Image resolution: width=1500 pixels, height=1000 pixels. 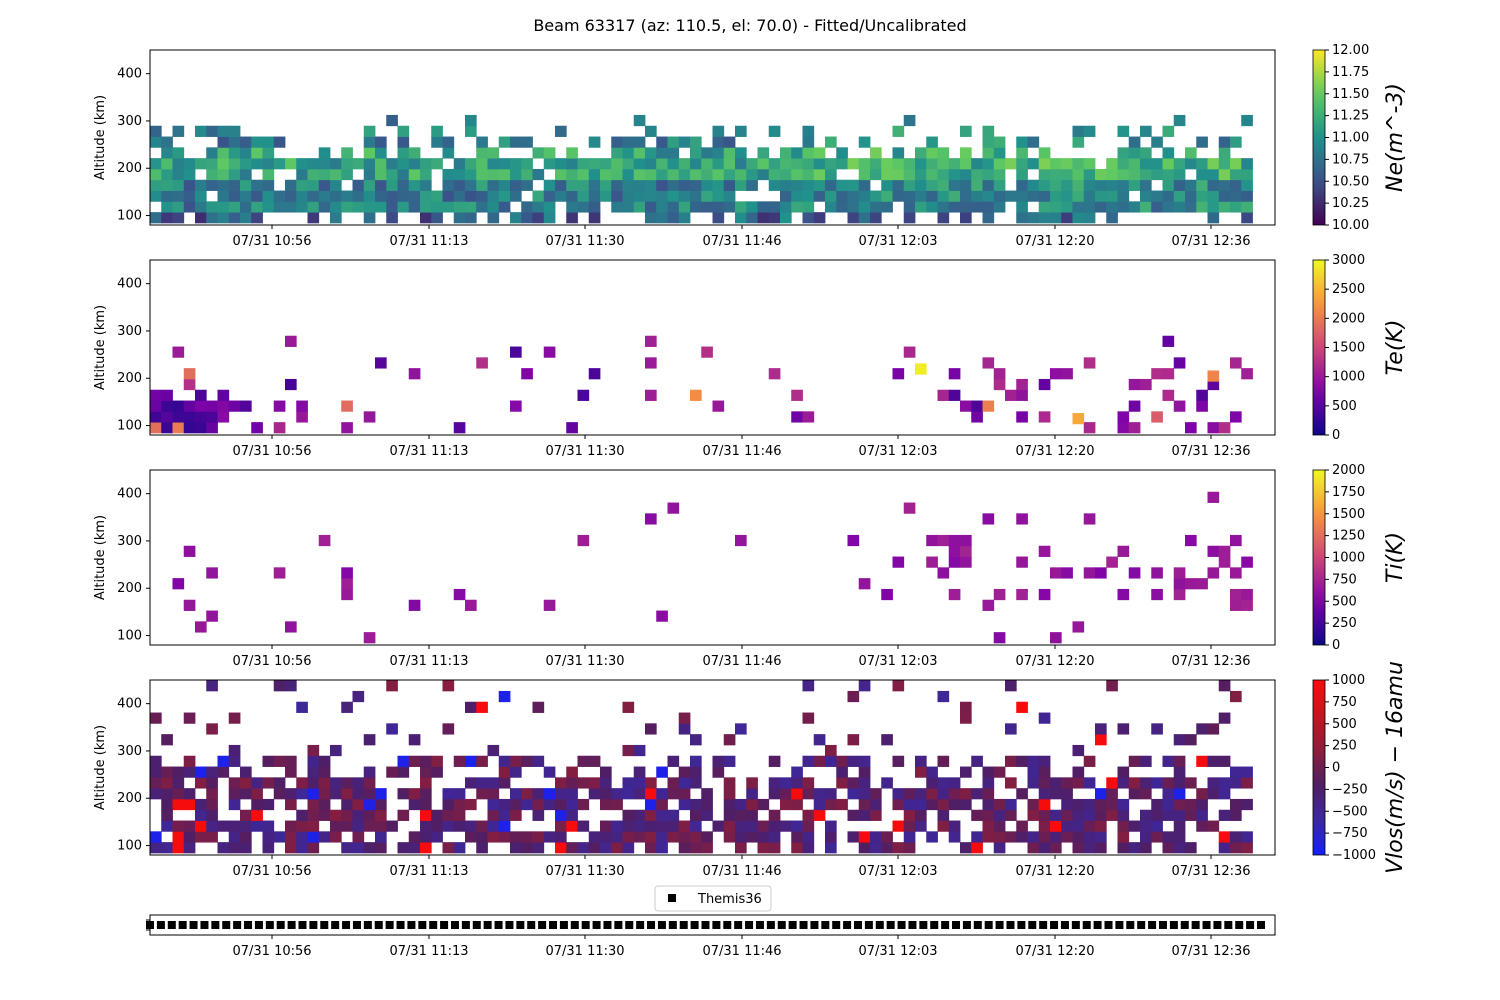 I want to click on y-tick-label: 300, so click(x=129, y=541).